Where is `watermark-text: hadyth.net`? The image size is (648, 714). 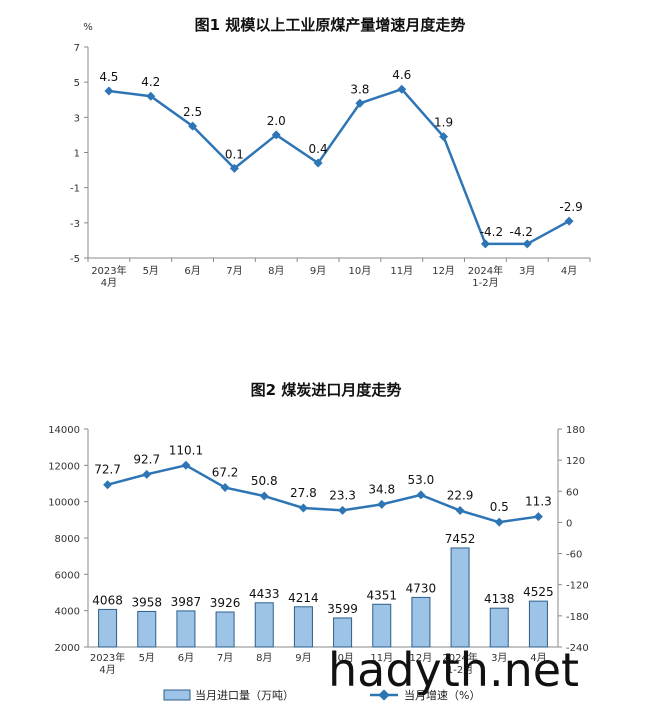 watermark-text: hadyth.net is located at coordinates (453, 670).